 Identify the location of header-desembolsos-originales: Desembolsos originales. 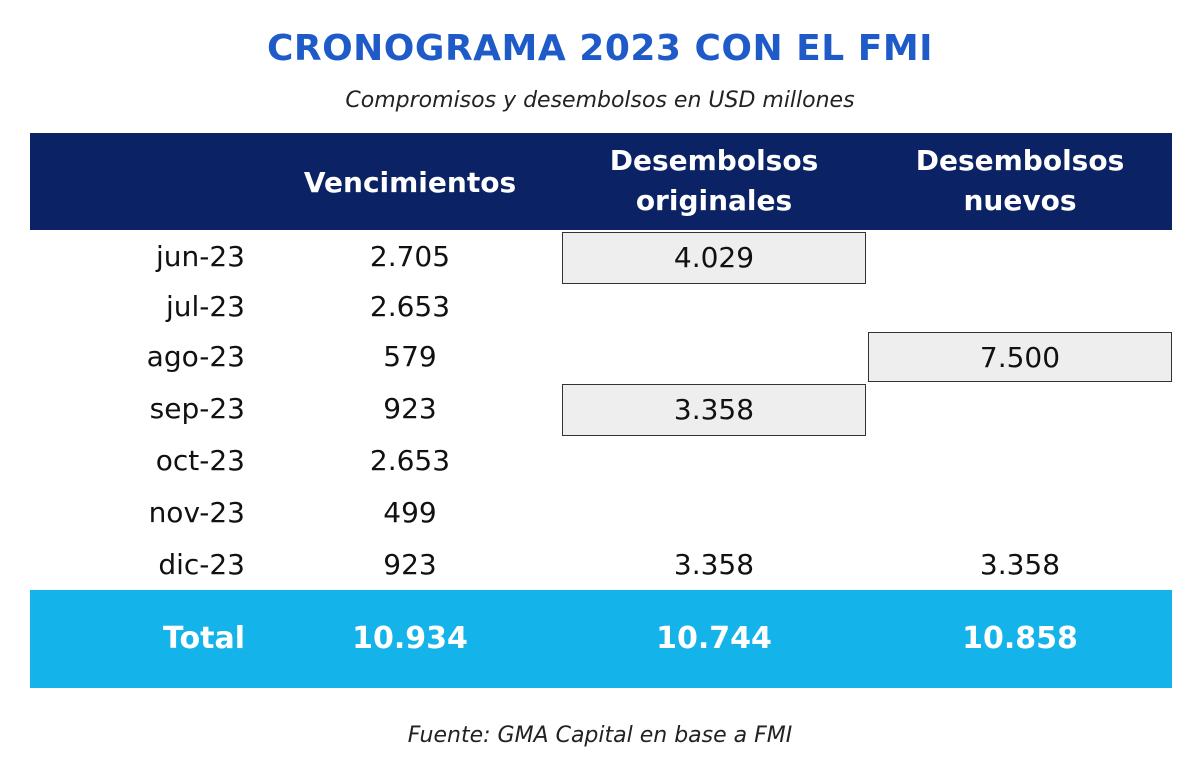
(714, 181).